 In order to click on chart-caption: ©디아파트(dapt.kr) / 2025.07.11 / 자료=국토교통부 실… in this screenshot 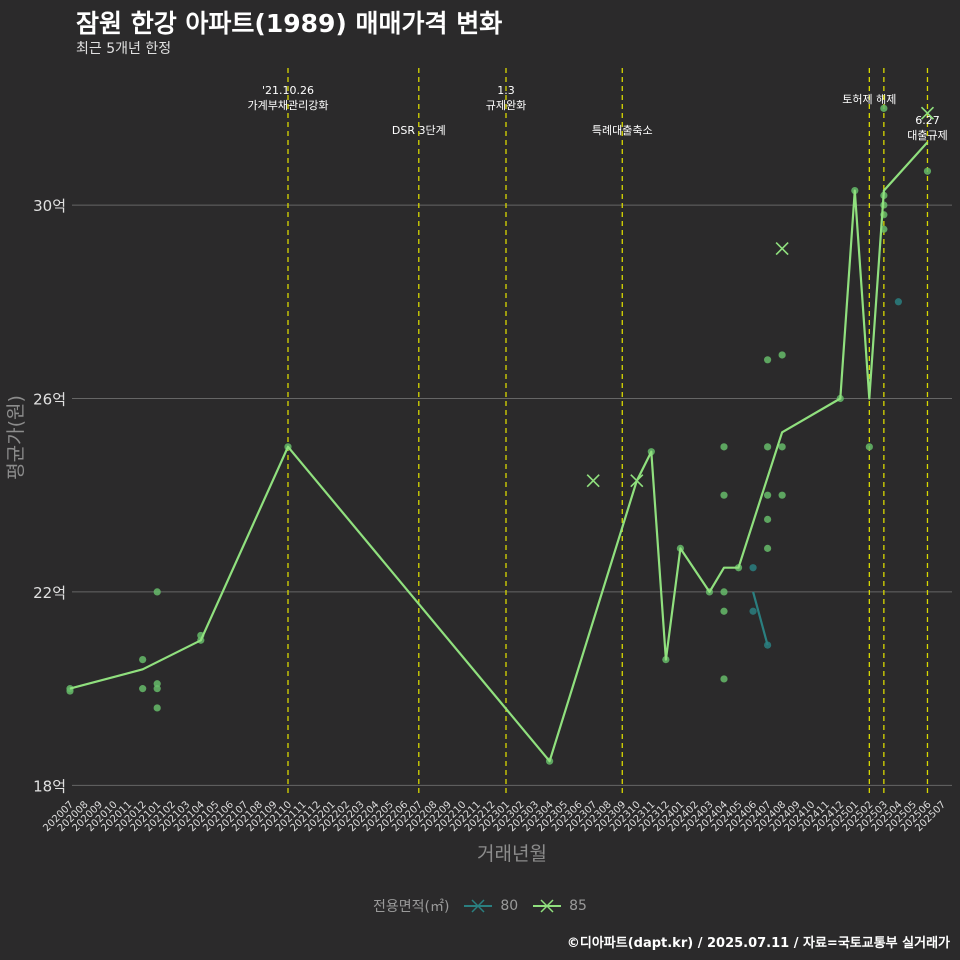, I will do `click(758, 943)`.